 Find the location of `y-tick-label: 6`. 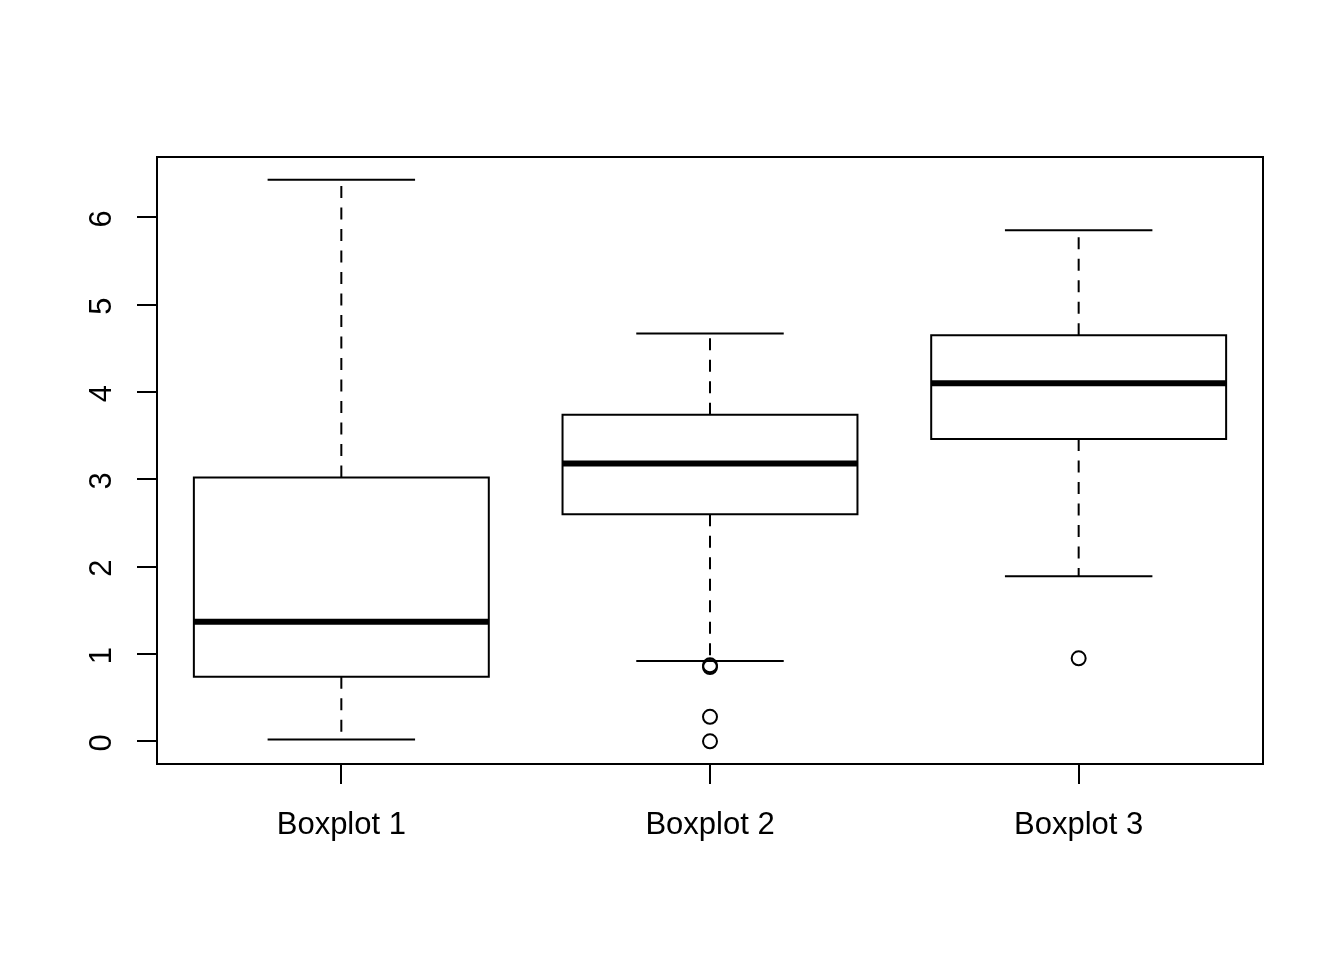

y-tick-label: 6 is located at coordinates (100, 219).